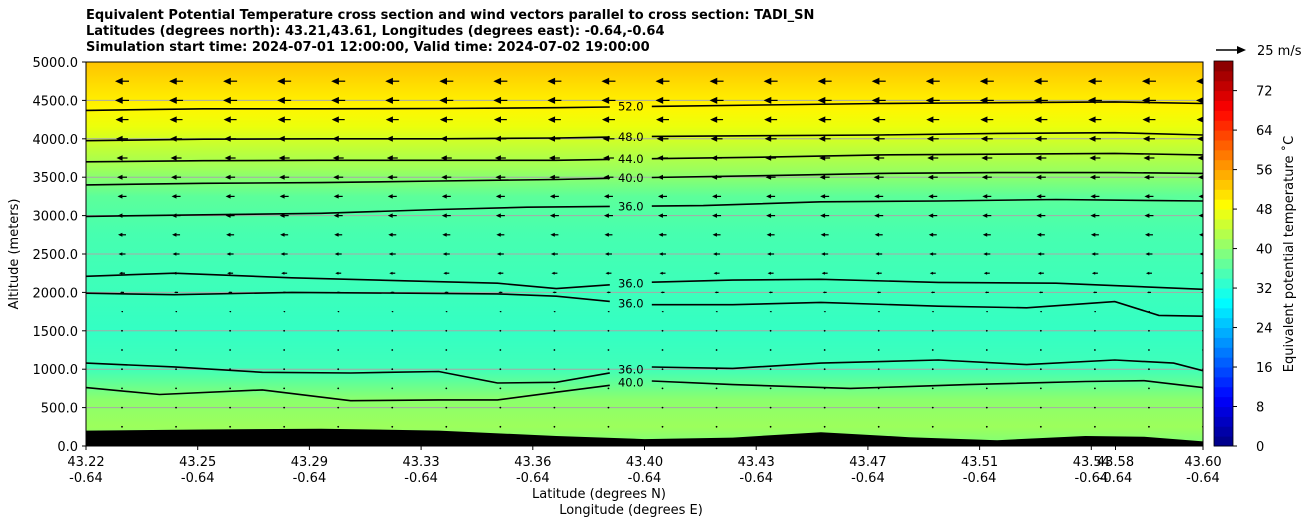  I want to click on y-tick-label: 4000.0, so click(56, 140).